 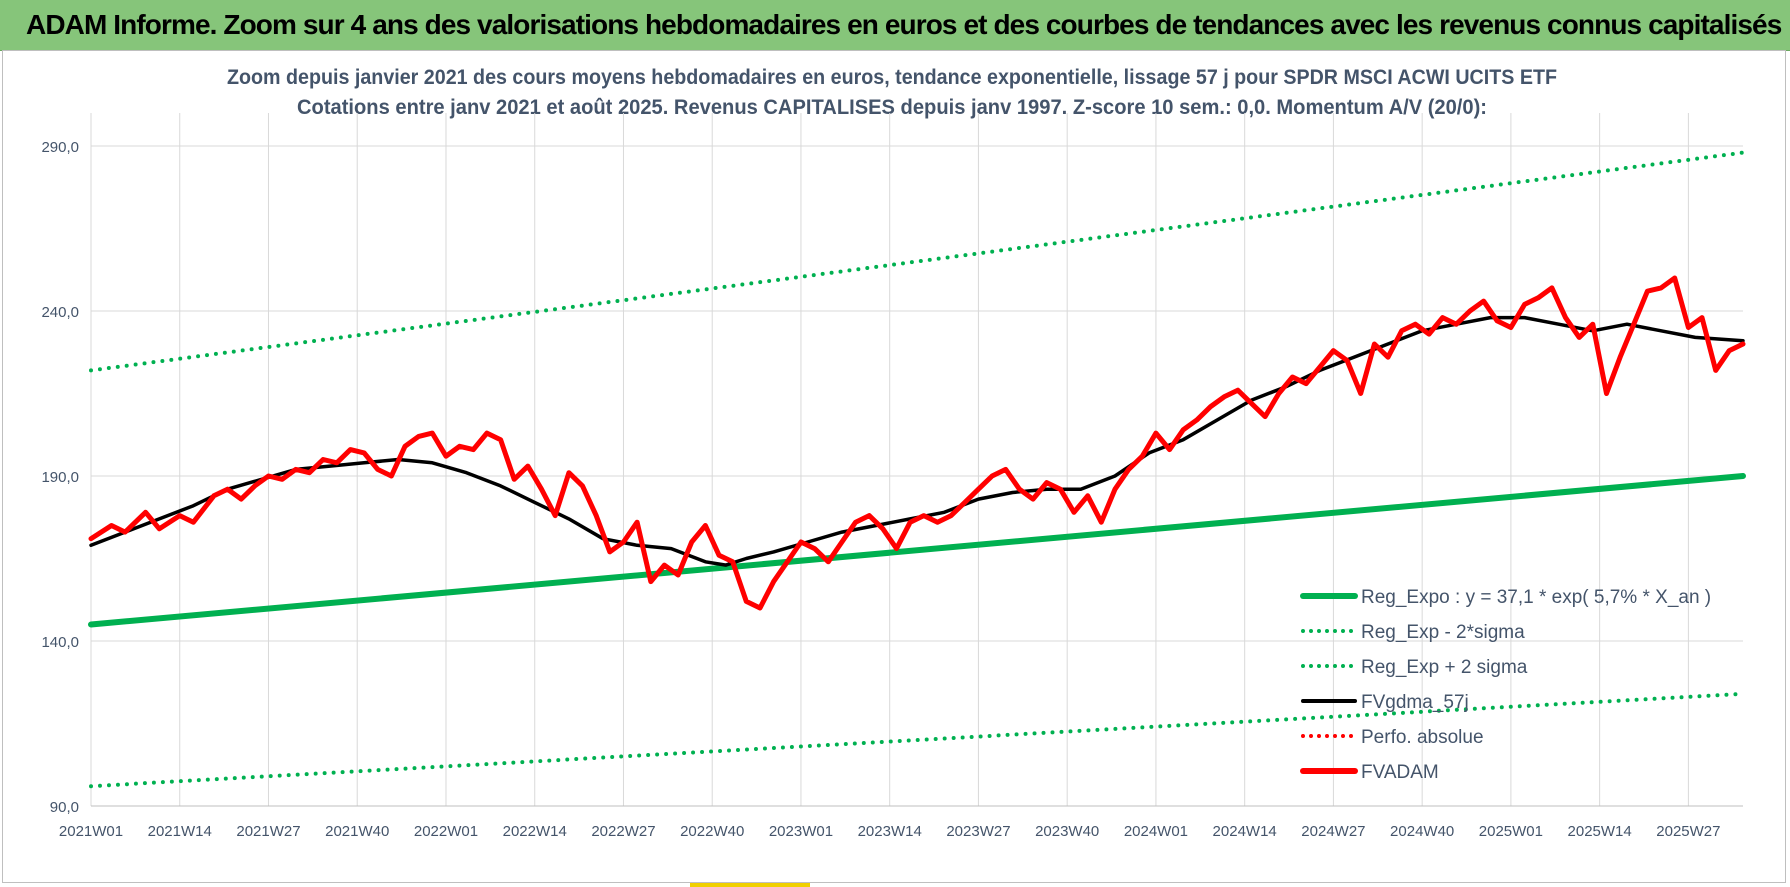 What do you see at coordinates (357, 831) in the screenshot?
I see `x-tick-label: 2021W40` at bounding box center [357, 831].